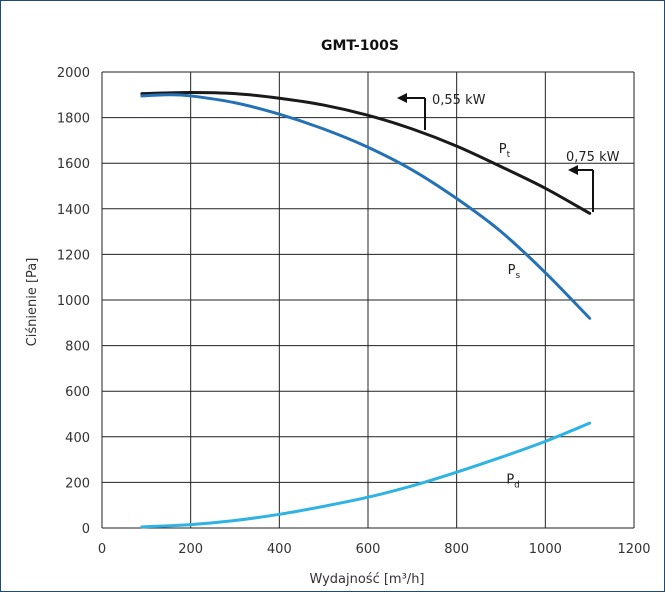  I want to click on x-tick-label: 200, so click(190, 549).